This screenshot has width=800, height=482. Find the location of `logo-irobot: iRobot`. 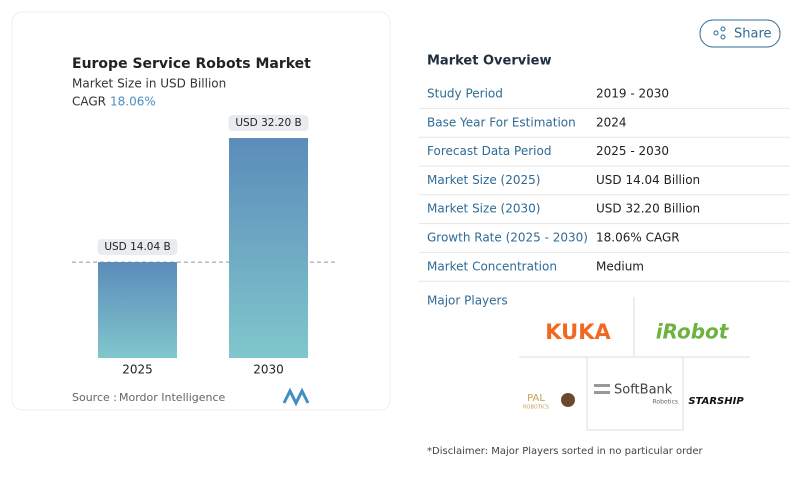

logo-irobot: iRobot is located at coordinates (693, 332).